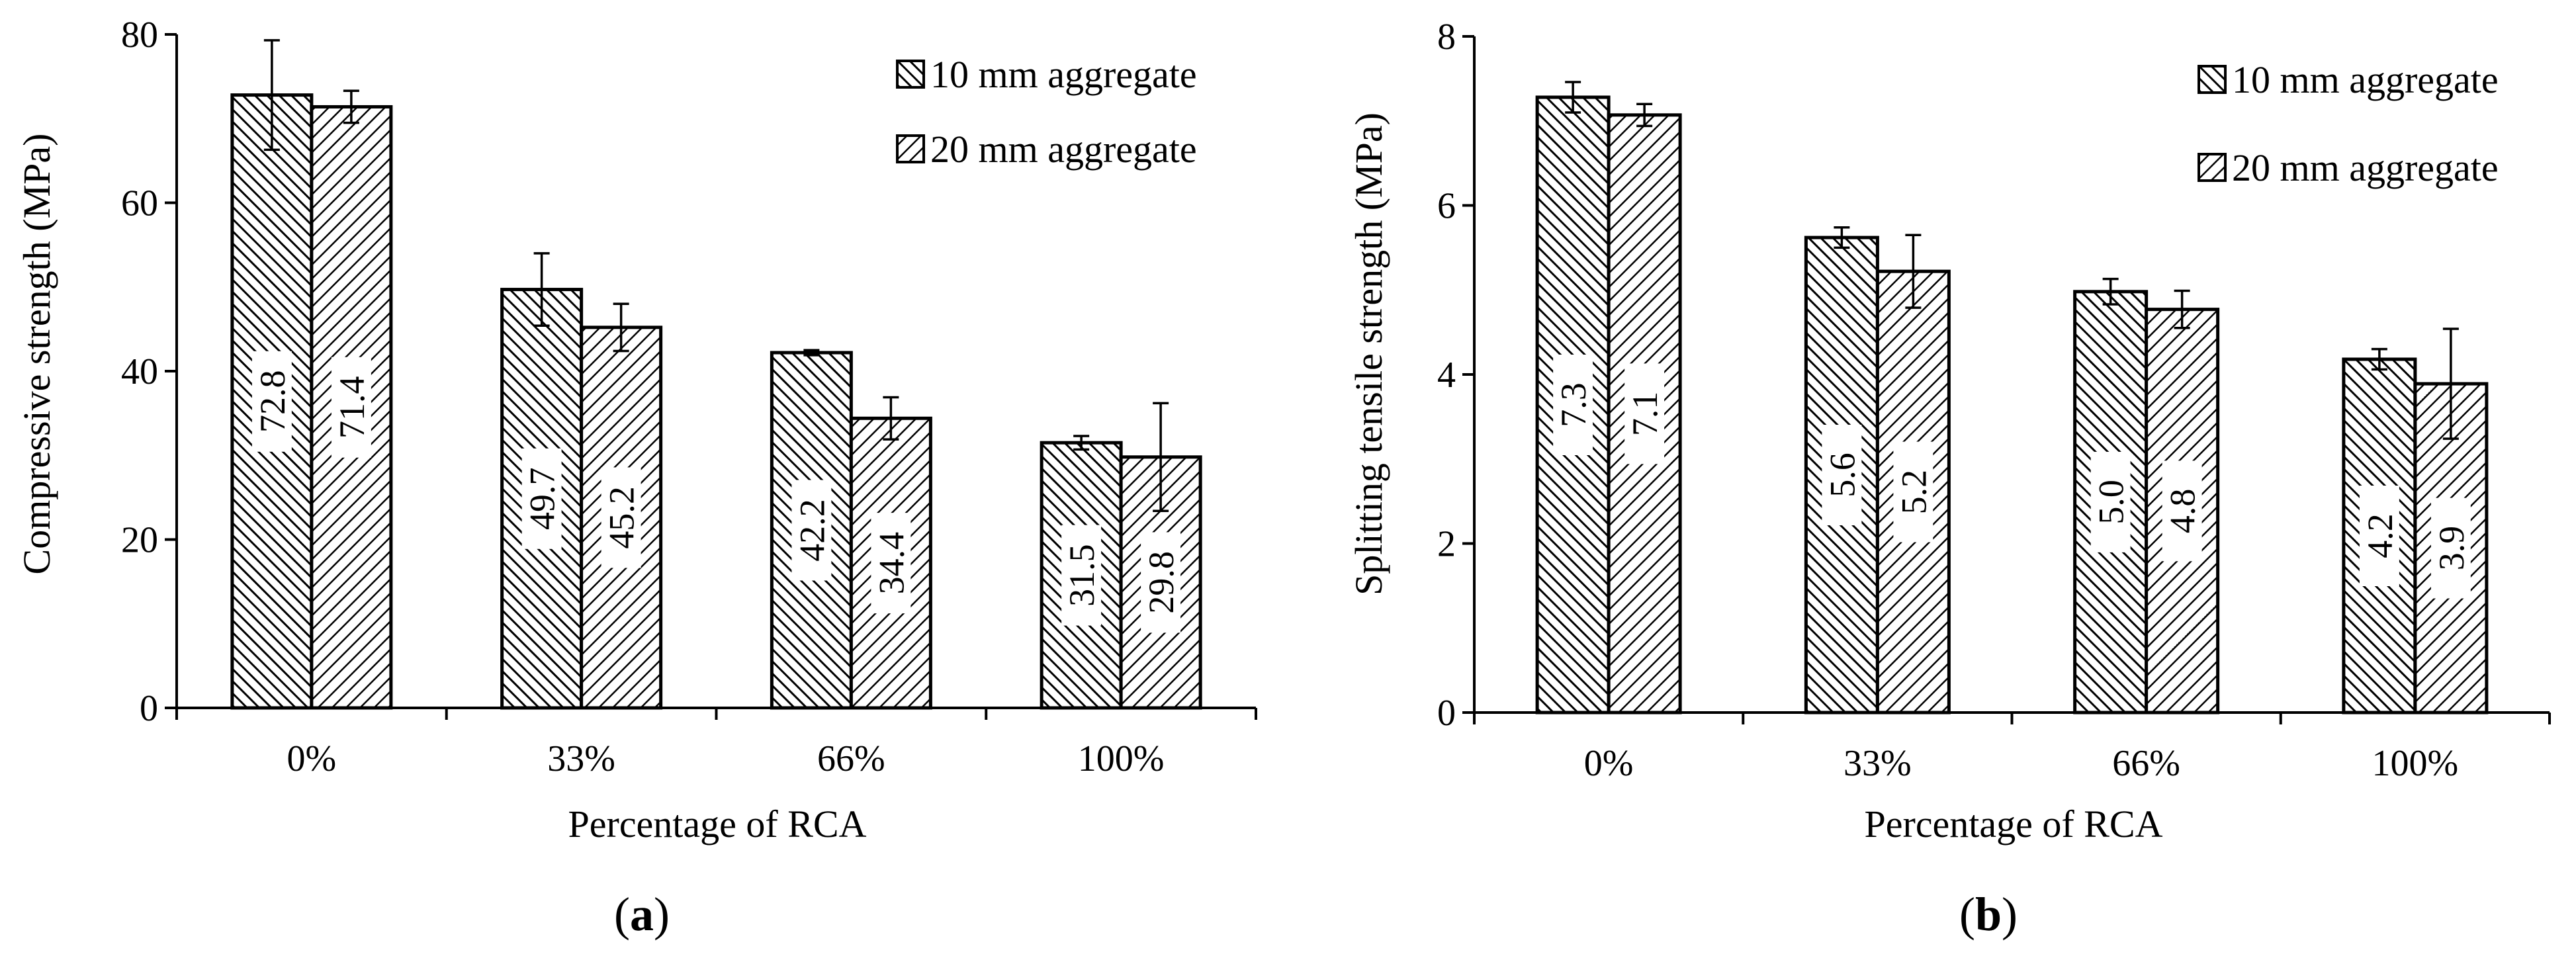  Describe the element at coordinates (139, 204) in the screenshot. I see `y-tick-label: 60` at that location.